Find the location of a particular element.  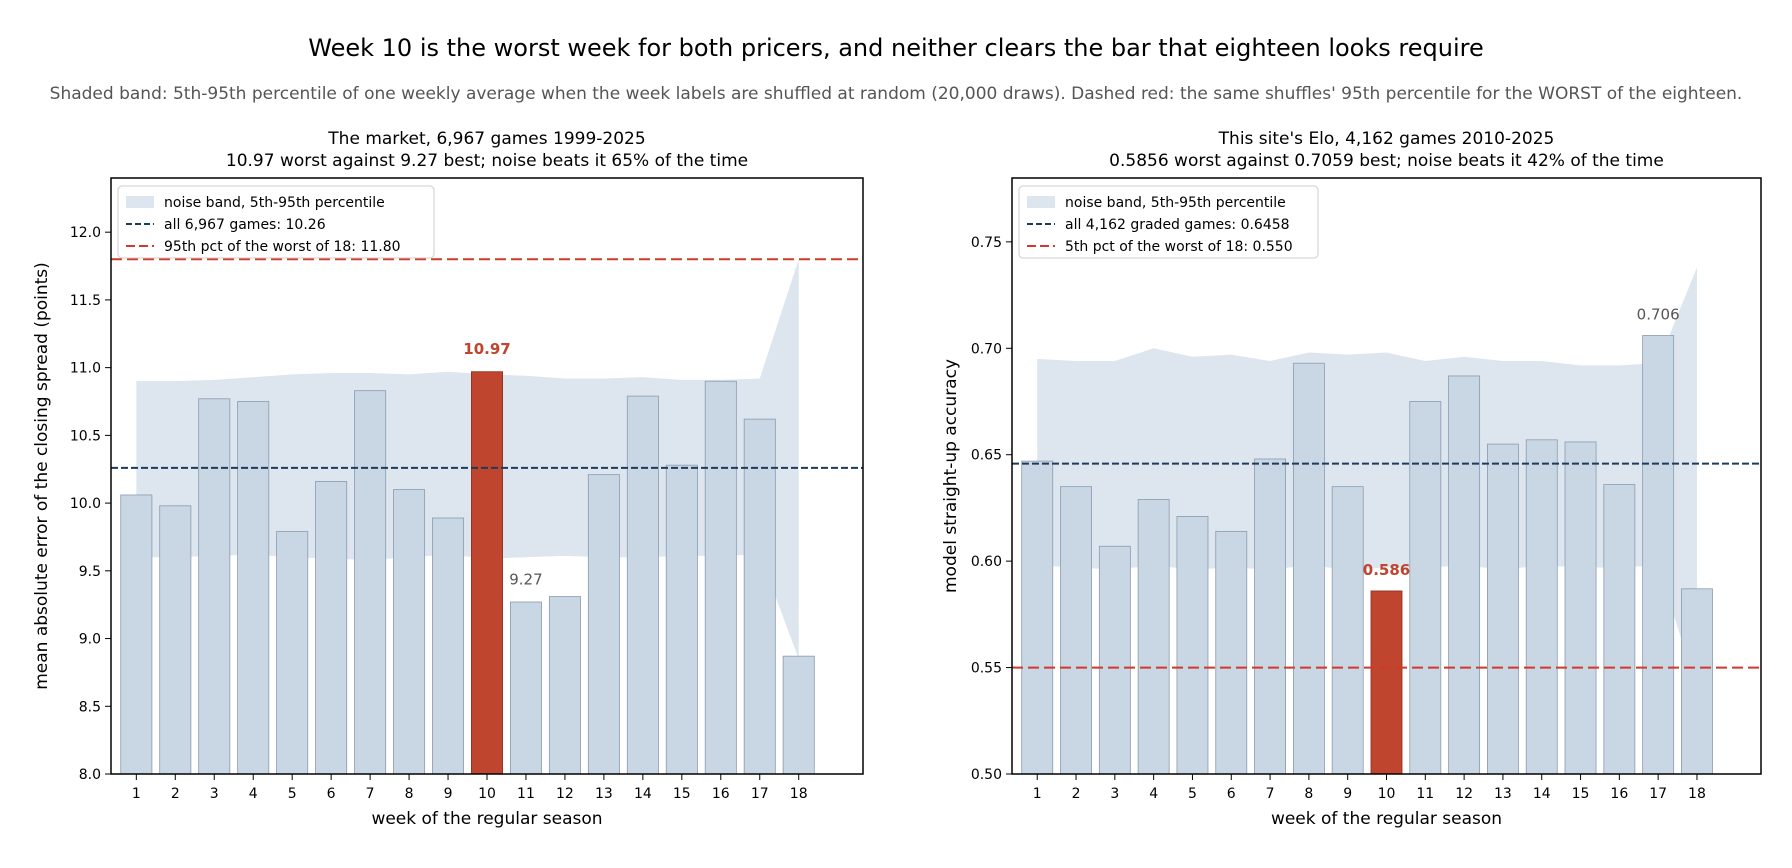

y-tick-label: 0.70 is located at coordinates (986, 349).